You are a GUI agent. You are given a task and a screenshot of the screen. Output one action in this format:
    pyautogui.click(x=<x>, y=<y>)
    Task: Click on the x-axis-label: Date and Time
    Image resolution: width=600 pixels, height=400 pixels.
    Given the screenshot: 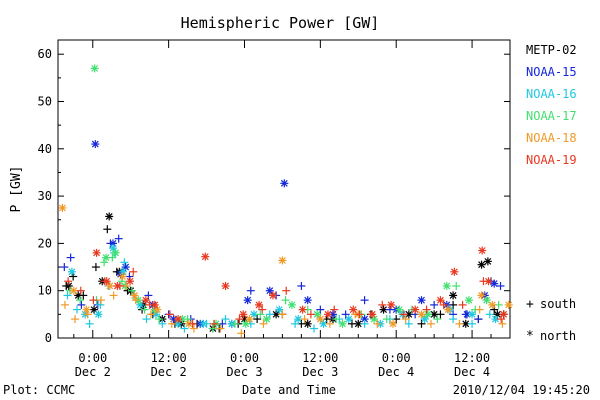 What is the action you would take?
    pyautogui.click(x=289, y=390)
    